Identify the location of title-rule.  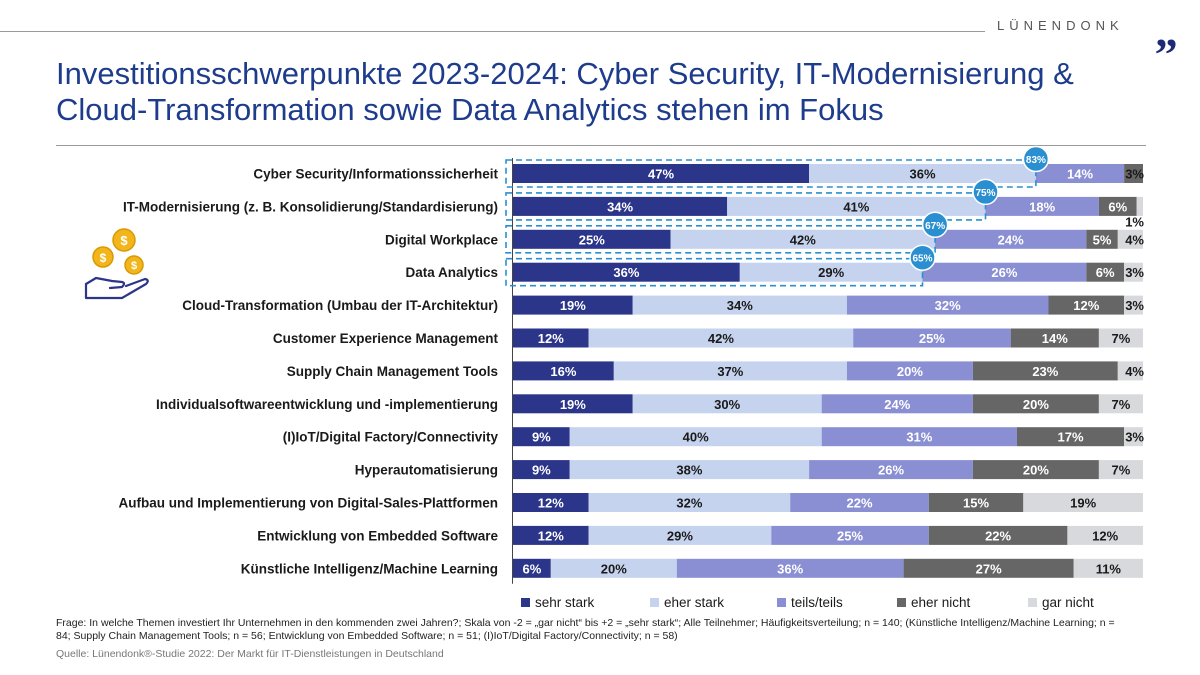
(601, 145).